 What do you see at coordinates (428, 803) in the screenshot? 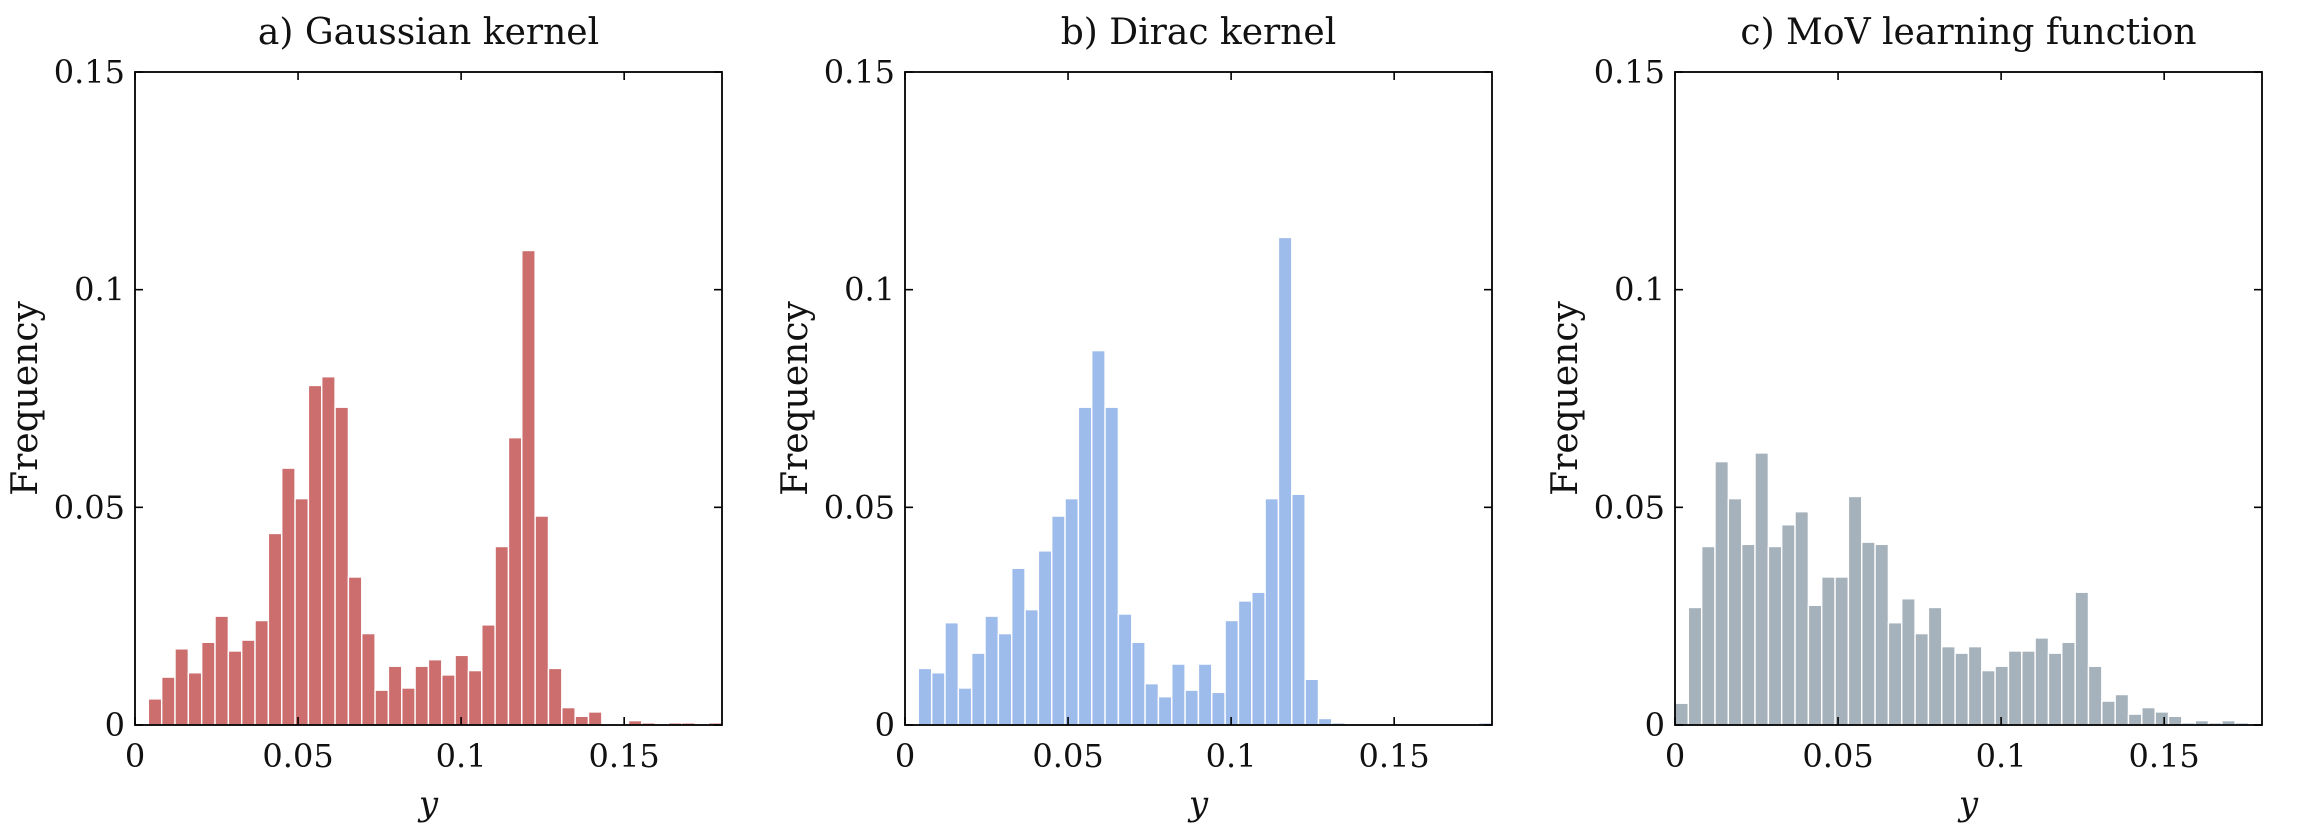
I see `x-axis-label: y` at bounding box center [428, 803].